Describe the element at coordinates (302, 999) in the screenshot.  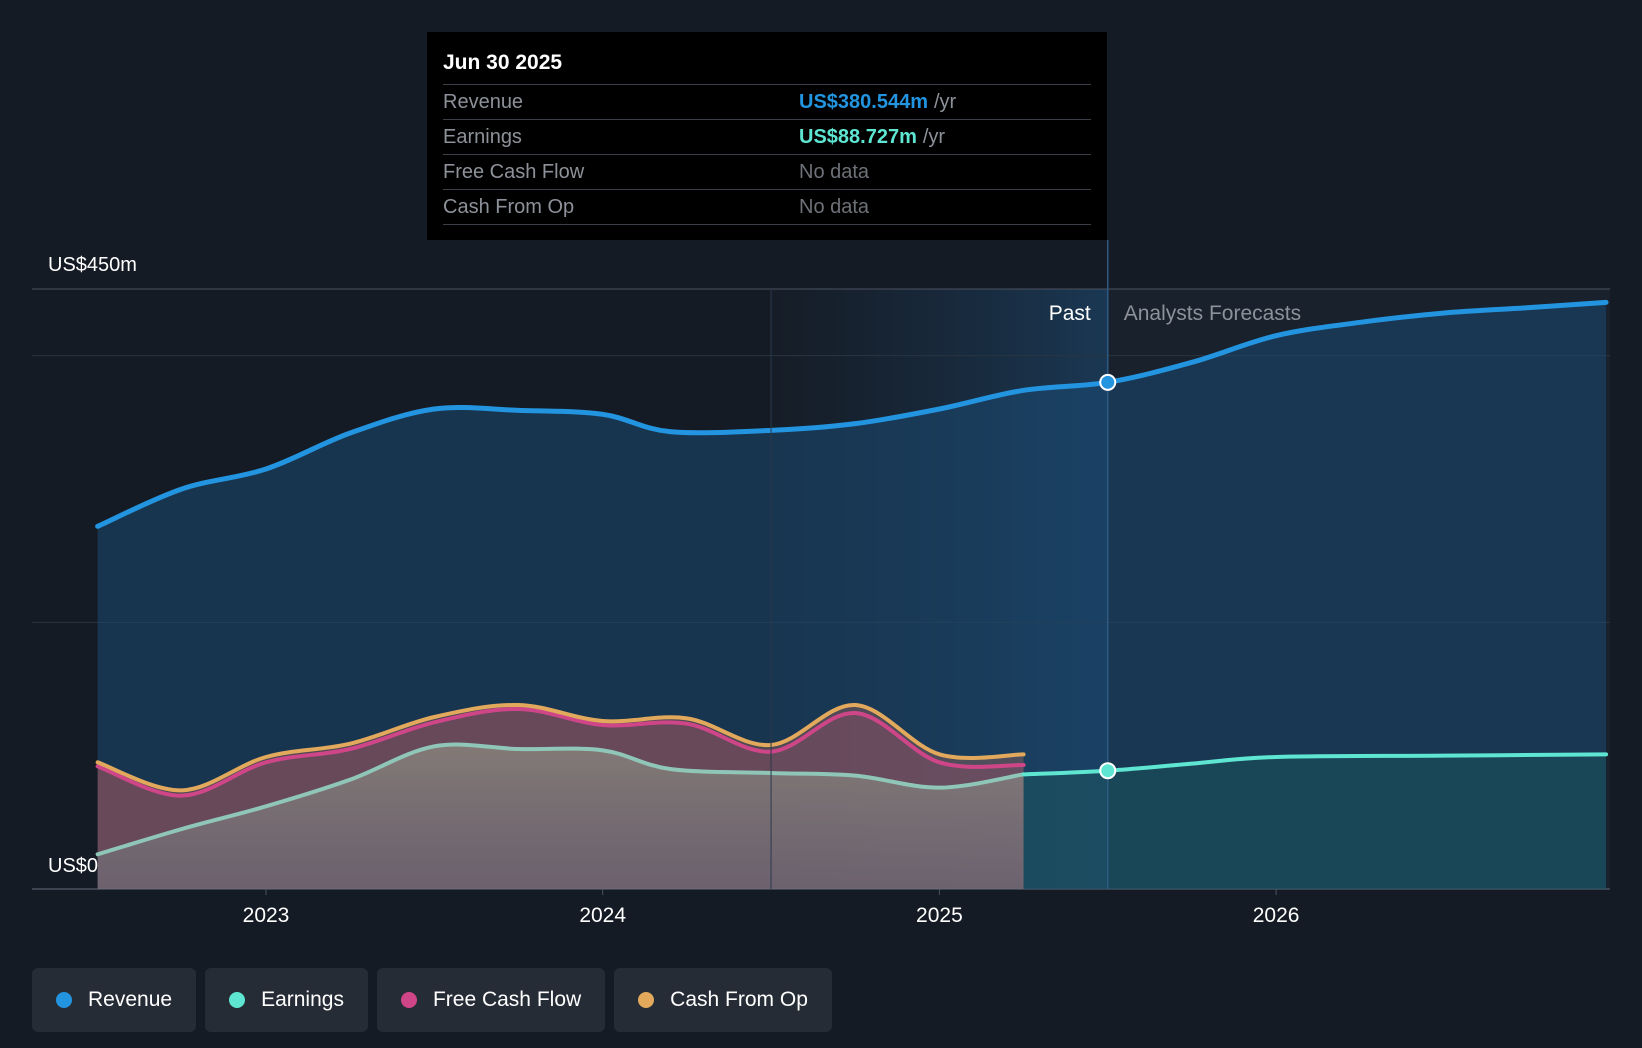
I see `legend-label: Earnings` at that location.